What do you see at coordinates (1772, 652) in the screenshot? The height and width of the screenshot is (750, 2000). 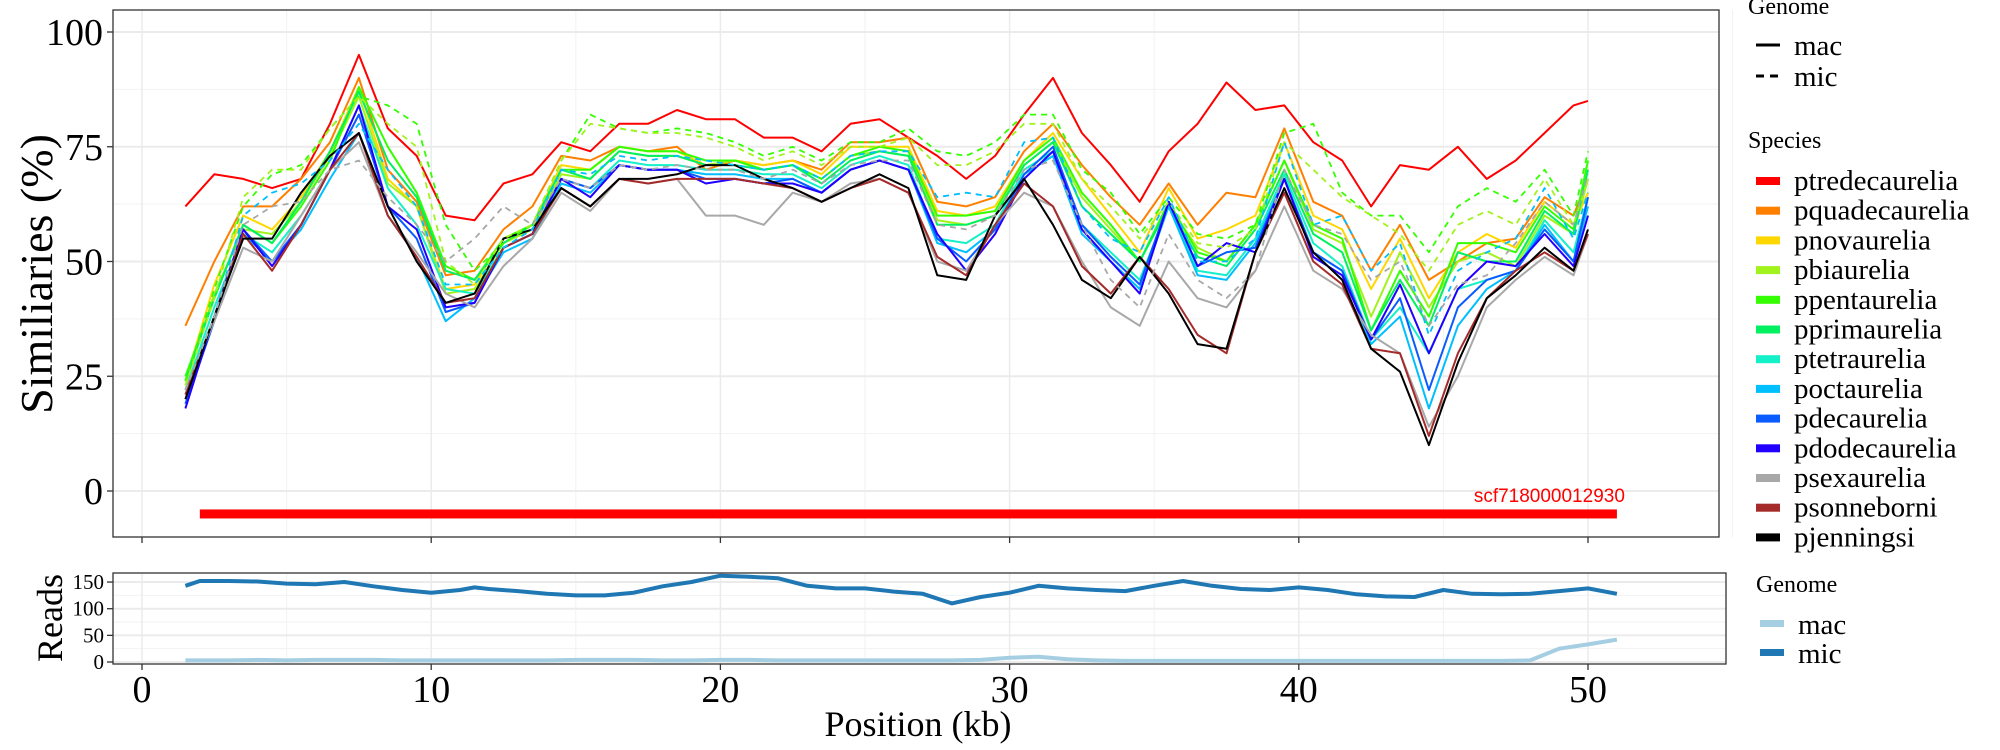 I see `legend-key-reads-mic` at bounding box center [1772, 652].